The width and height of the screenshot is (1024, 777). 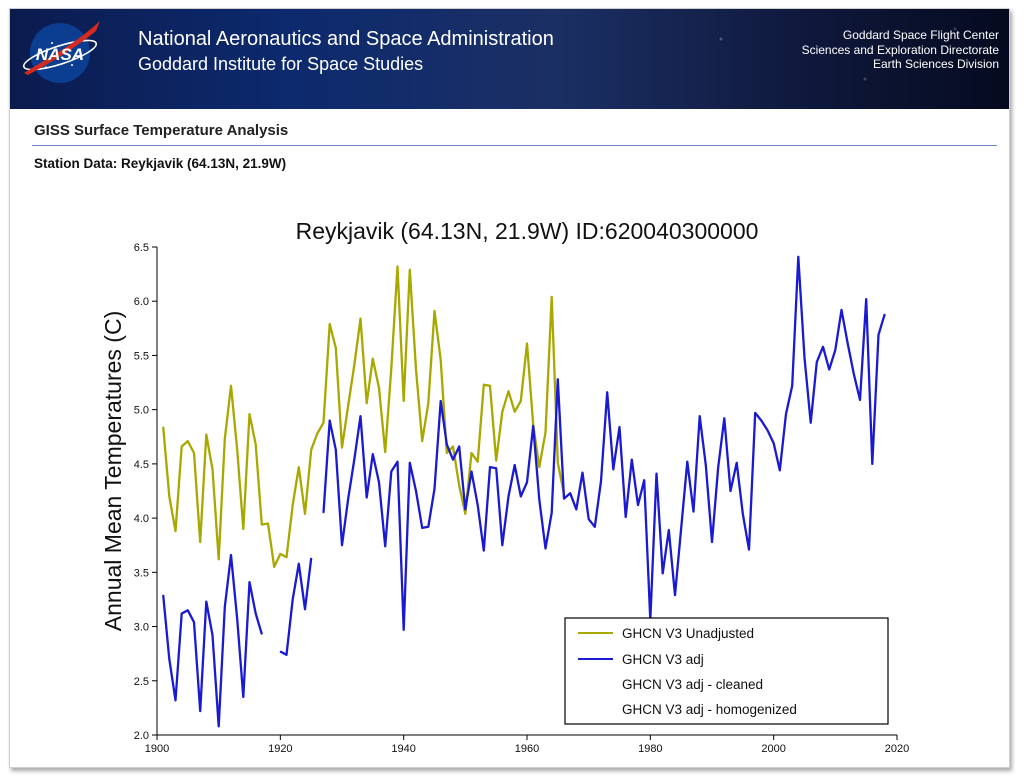 What do you see at coordinates (141, 465) in the screenshot?
I see `y-tick-label: 4.5` at bounding box center [141, 465].